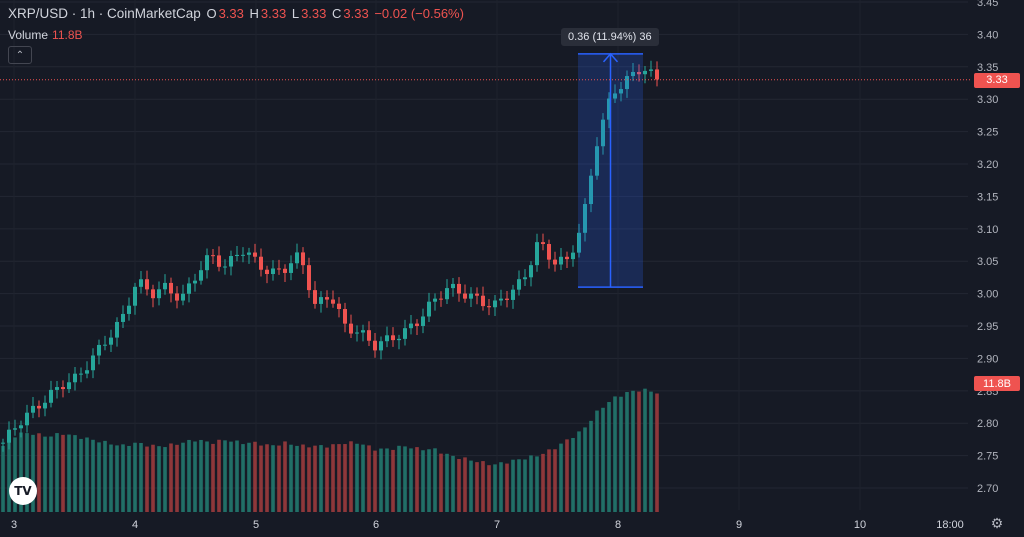  I want to click on volume-tag: 11.8B, so click(997, 383).